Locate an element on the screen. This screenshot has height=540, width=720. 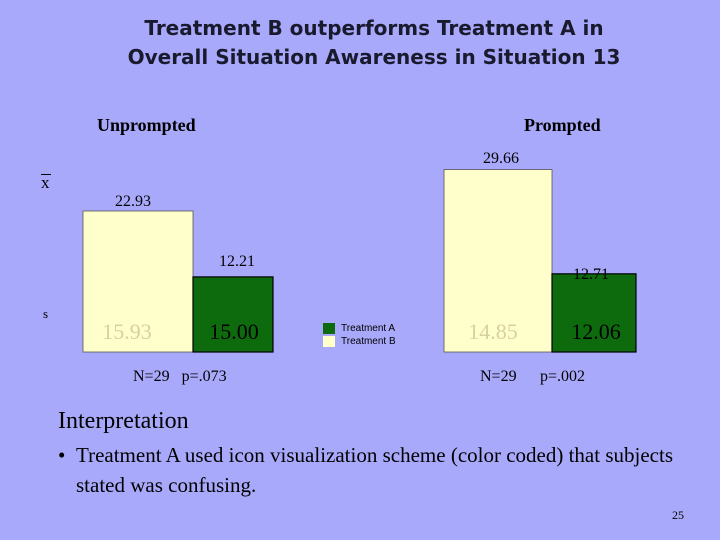
interpretation-heading: Interpretation is located at coordinates (123, 421).